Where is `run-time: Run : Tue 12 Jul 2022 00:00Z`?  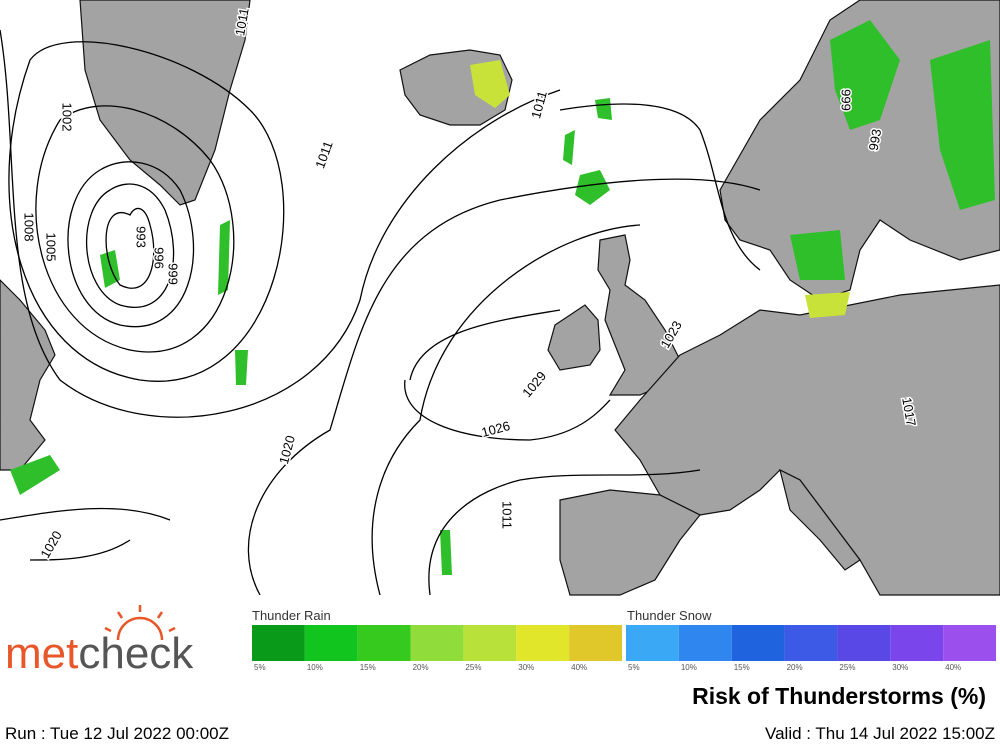
run-time: Run : Tue 12 Jul 2022 00:00Z is located at coordinates (117, 733).